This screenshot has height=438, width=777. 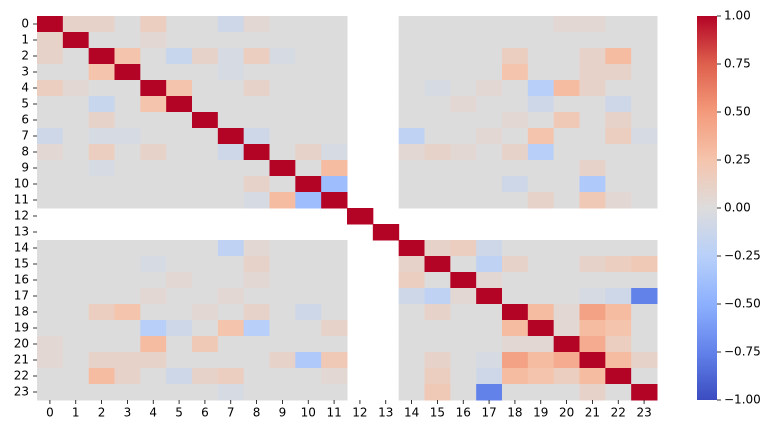 What do you see at coordinates (21, 392) in the screenshot?
I see `y-tick-label: 23` at bounding box center [21, 392].